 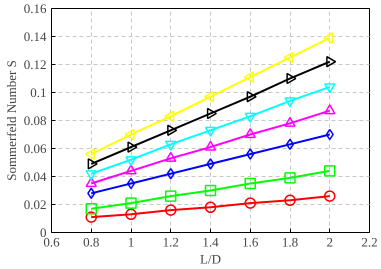 What do you see at coordinates (35, 148) in the screenshot?
I see `y-tick-label: 0.06` at bounding box center [35, 148].